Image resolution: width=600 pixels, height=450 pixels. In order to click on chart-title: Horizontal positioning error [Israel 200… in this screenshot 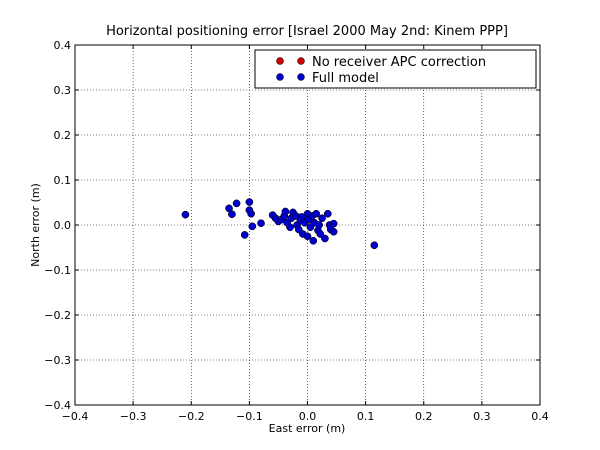, I will do `click(307, 31)`.